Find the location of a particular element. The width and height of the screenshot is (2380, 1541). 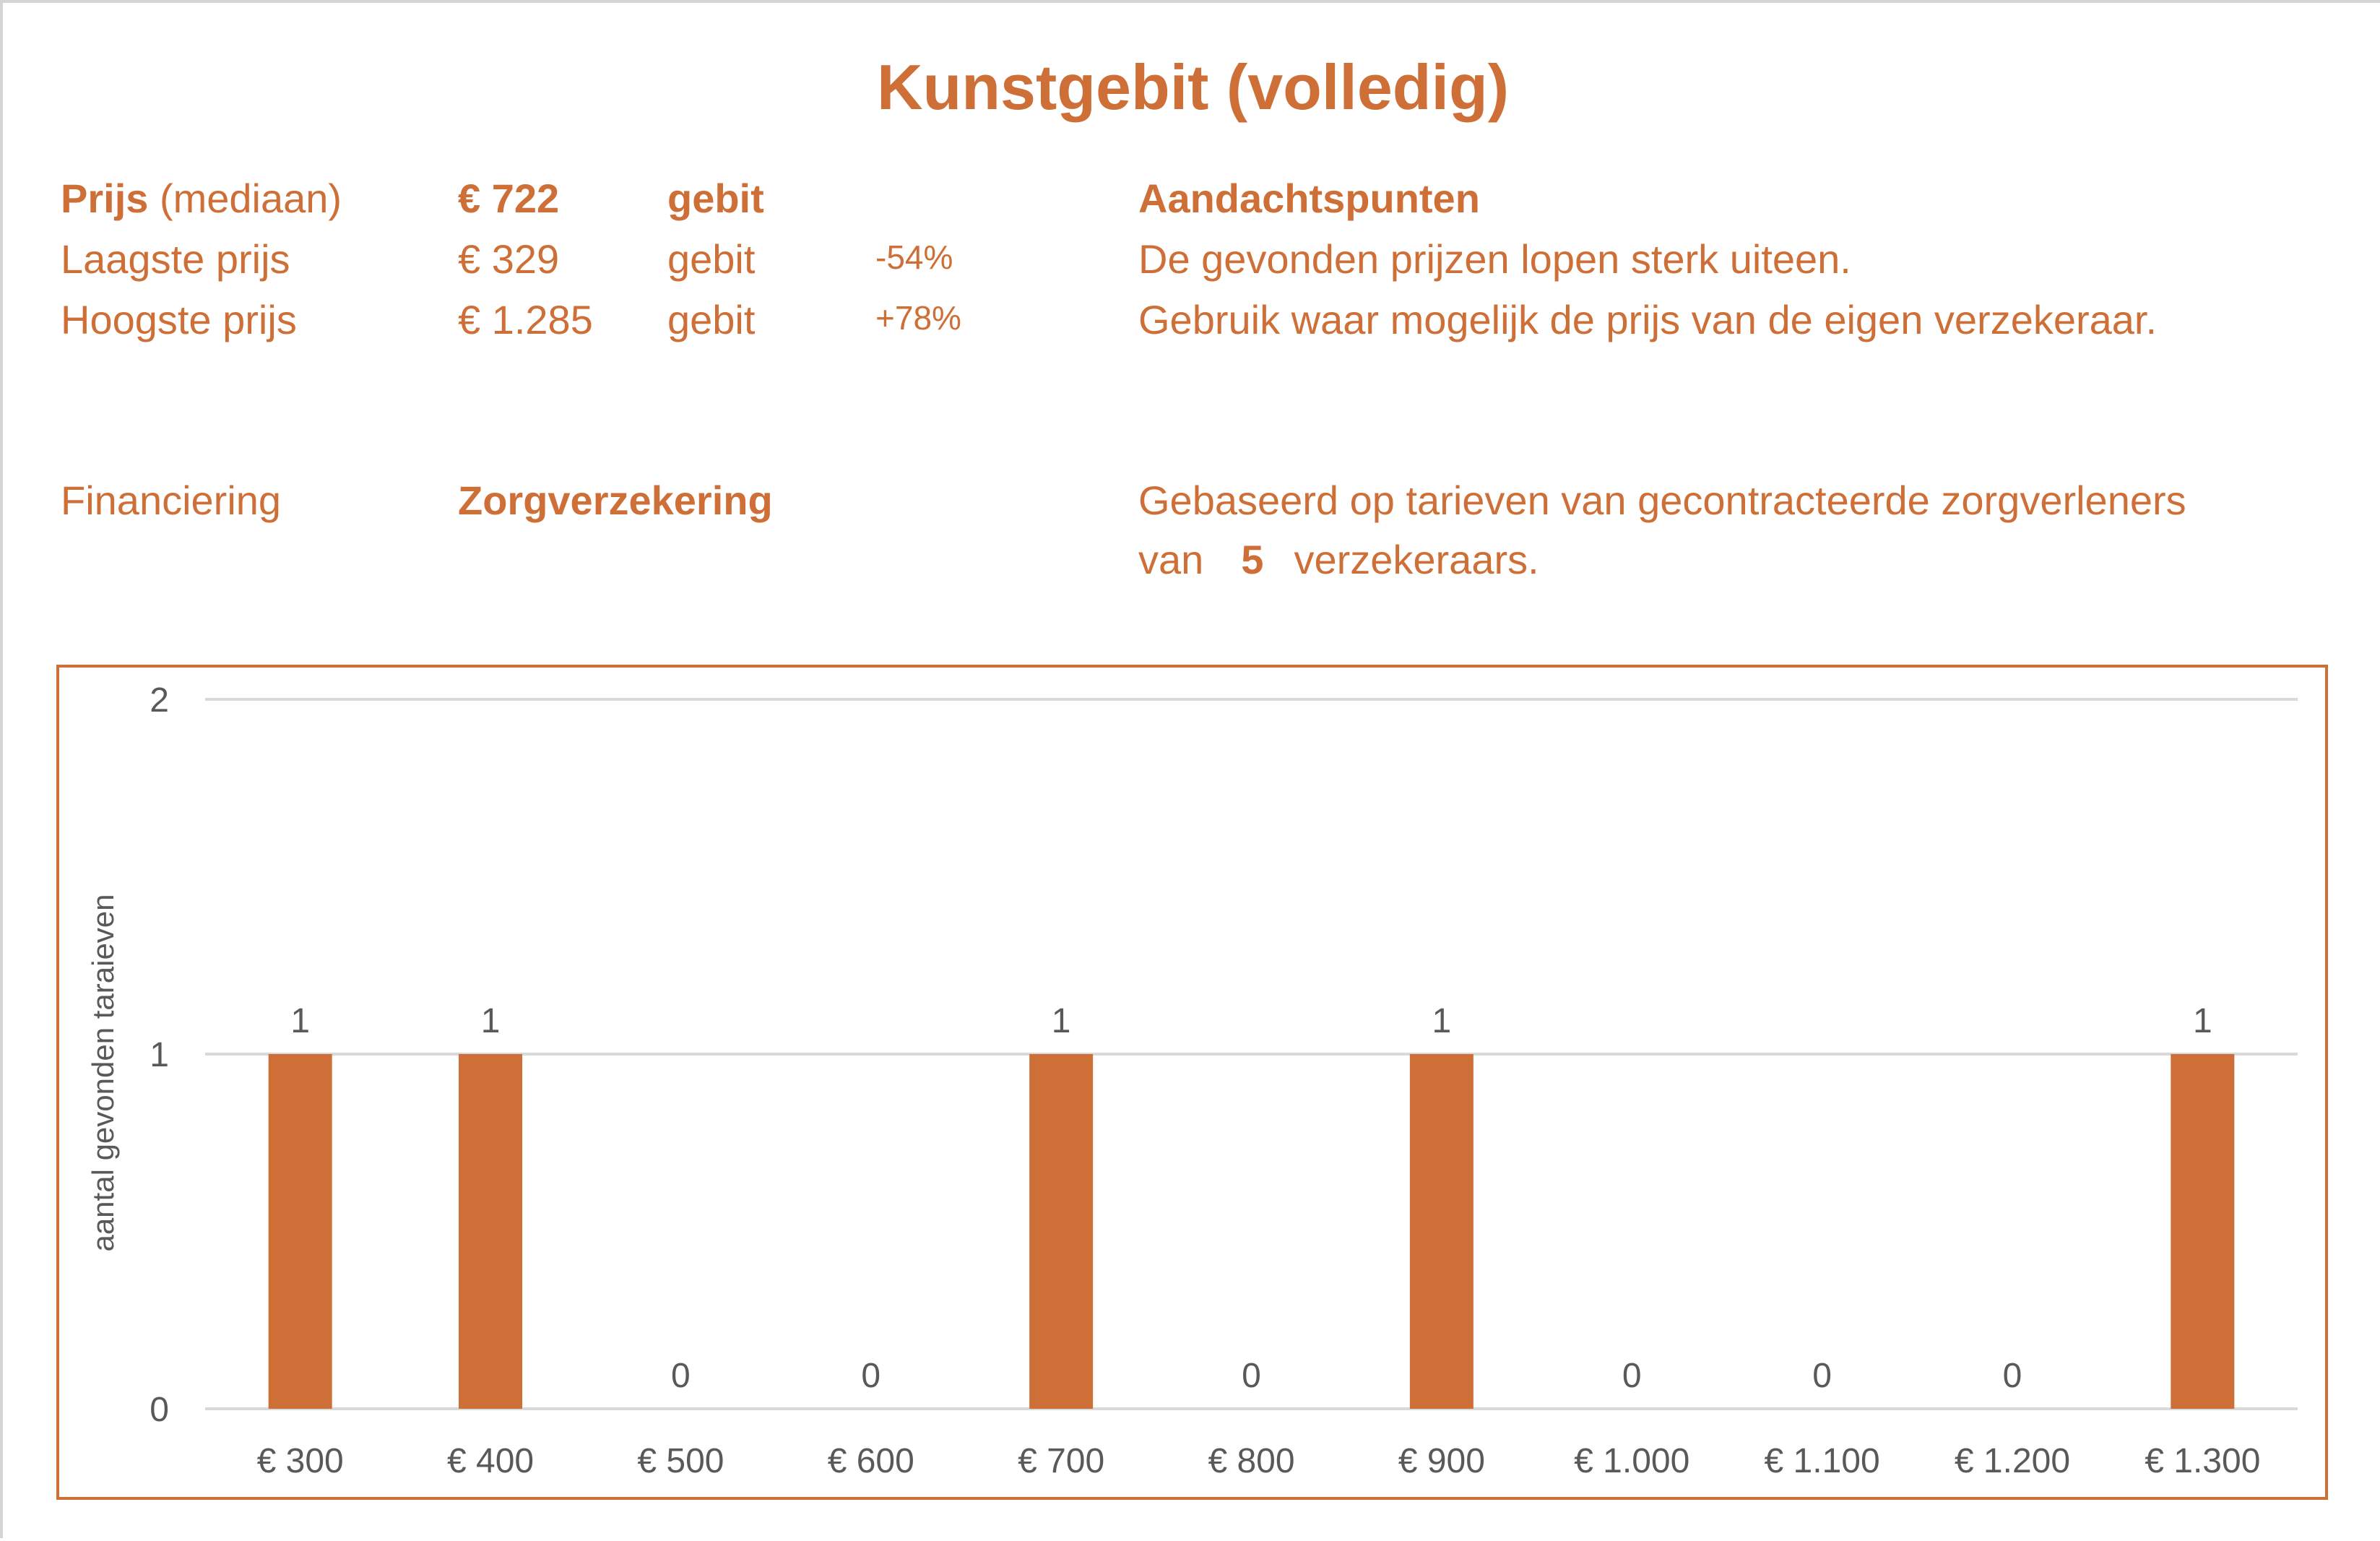

lowest-unit: gebit is located at coordinates (711, 259).